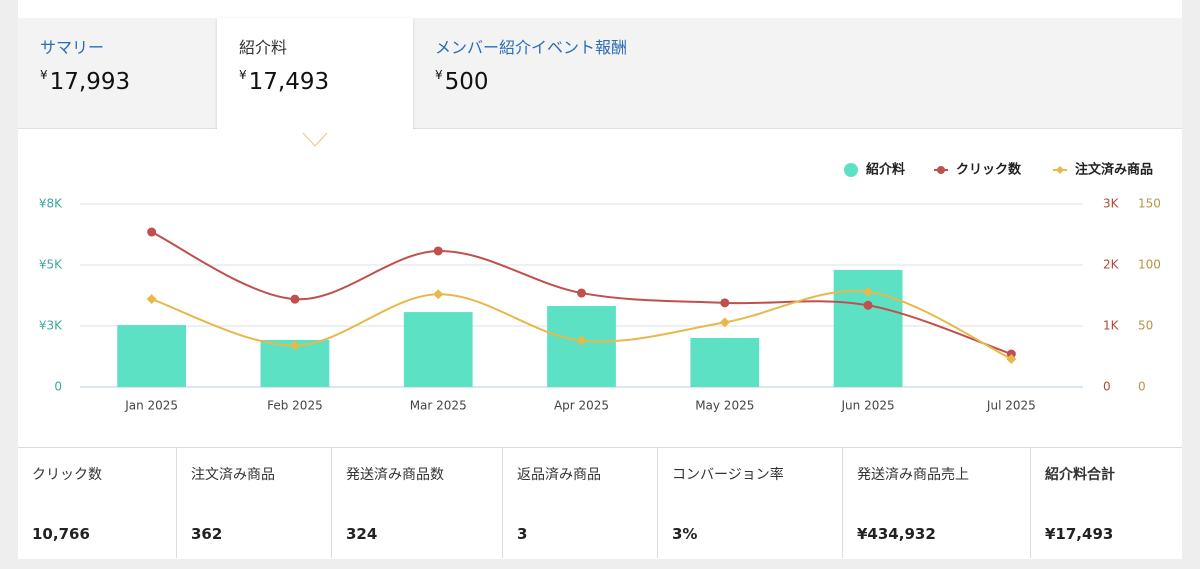 This screenshot has height=569, width=1200. Describe the element at coordinates (51, 265) in the screenshot. I see `y-tick-label: ¥5K` at that location.